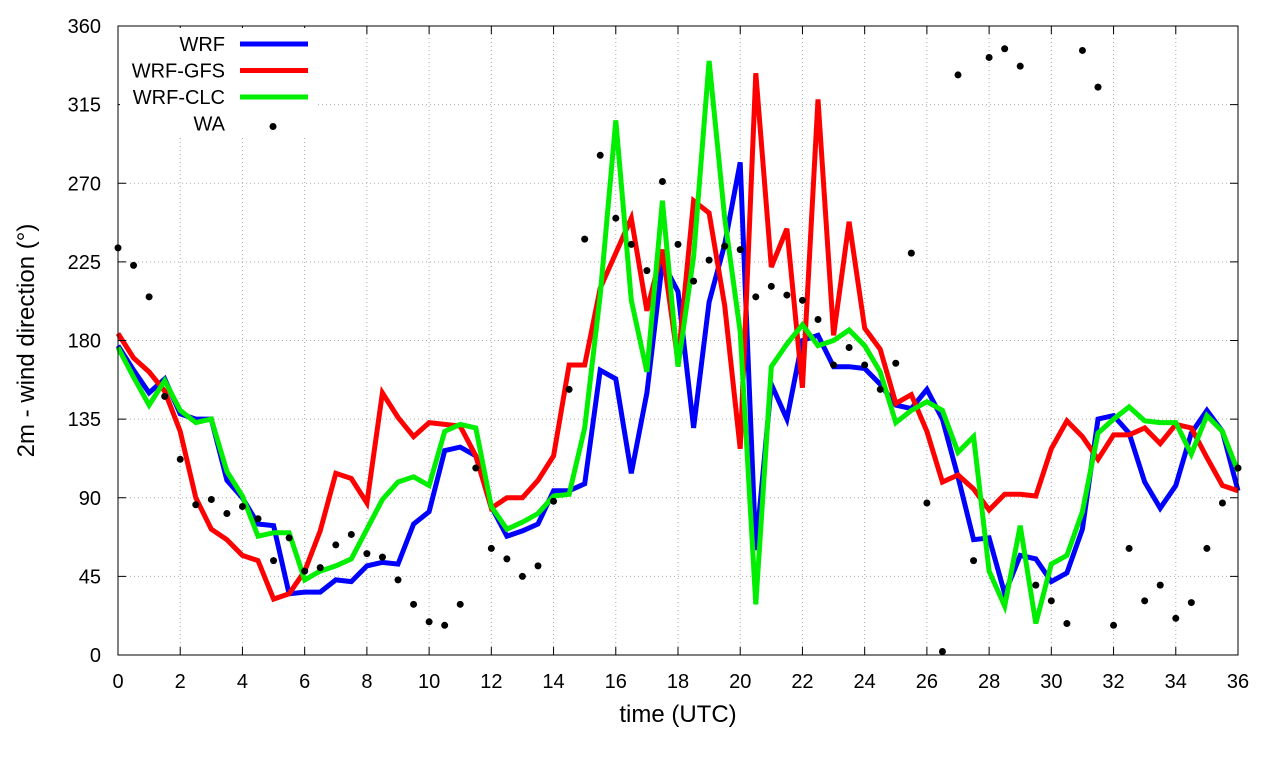 This screenshot has height=760, width=1280. Describe the element at coordinates (84, 420) in the screenshot. I see `y-tick-label: 135` at that location.